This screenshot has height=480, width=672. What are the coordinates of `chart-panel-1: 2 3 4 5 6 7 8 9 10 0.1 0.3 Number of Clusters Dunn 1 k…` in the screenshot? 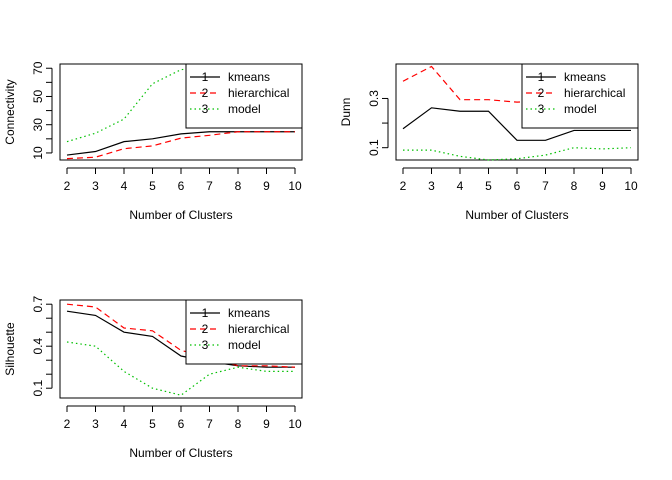 It's located at (489, 142).